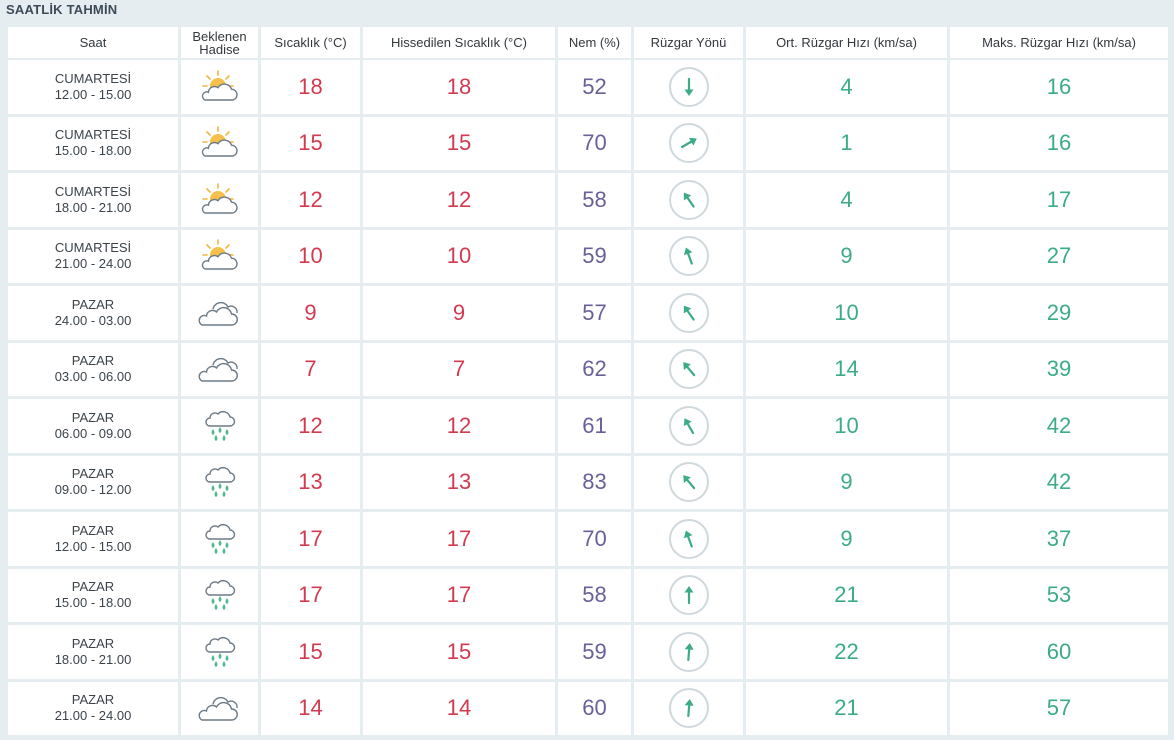  I want to click on time-cell: CUMARTESİ 15.00 - 18.00, so click(93, 143).